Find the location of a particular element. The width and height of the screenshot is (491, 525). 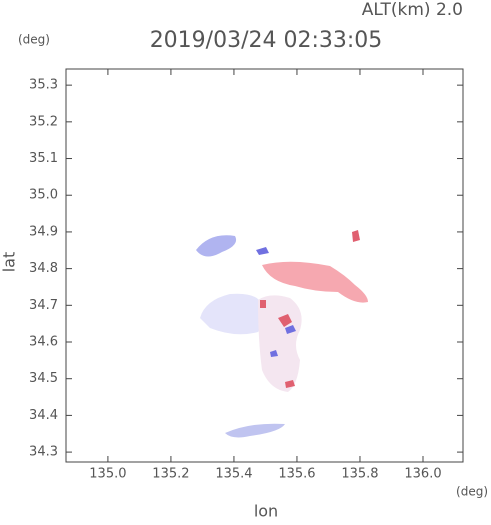

x-tick-label: 135.4 is located at coordinates (233, 474).